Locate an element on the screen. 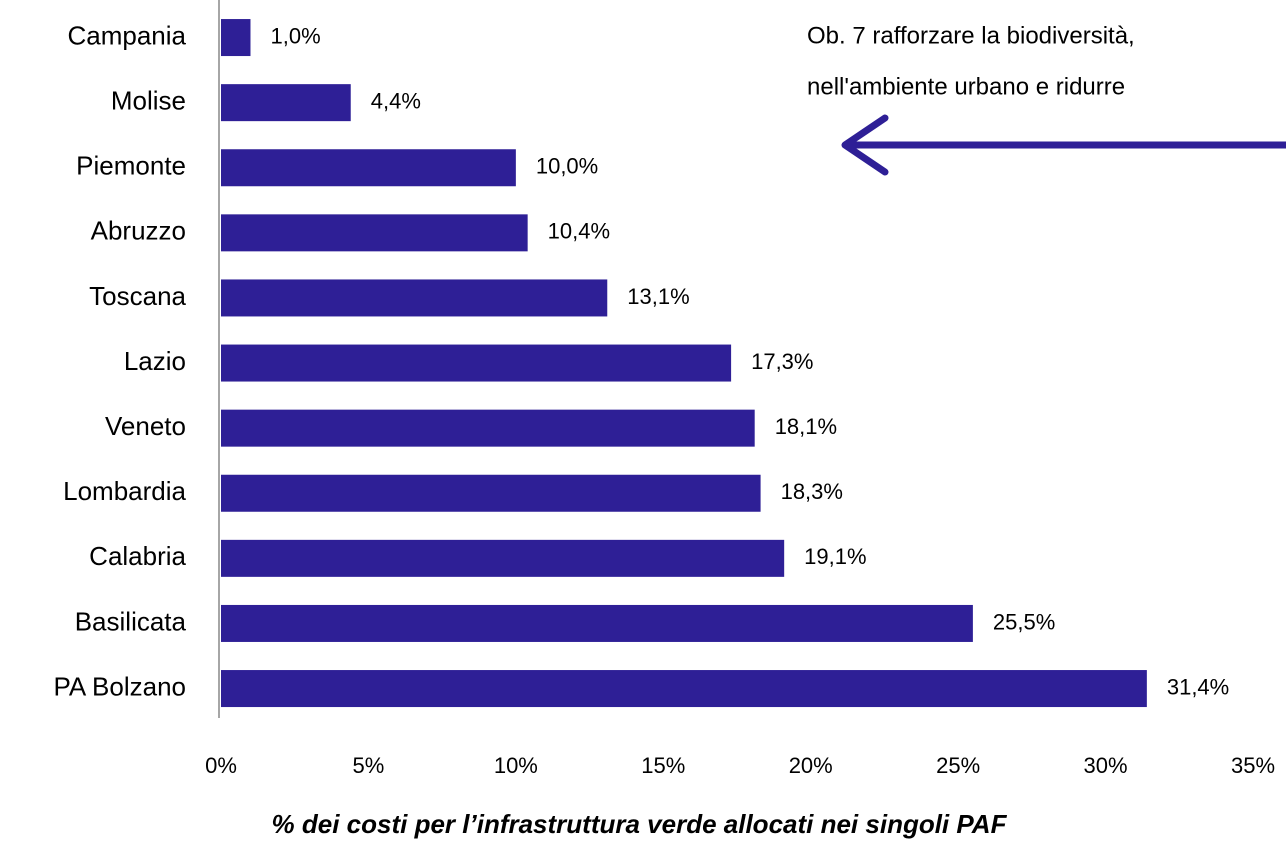 Image resolution: width=1286 pixels, height=846 pixels. x-tick-label: 25% is located at coordinates (958, 765).